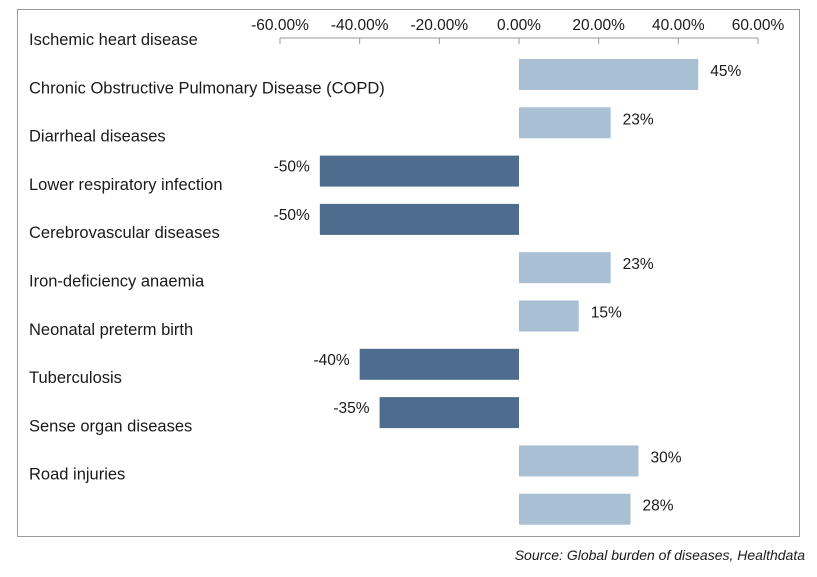 The image size is (817, 577). I want to click on x-tick-label: -40.00%, so click(360, 25).